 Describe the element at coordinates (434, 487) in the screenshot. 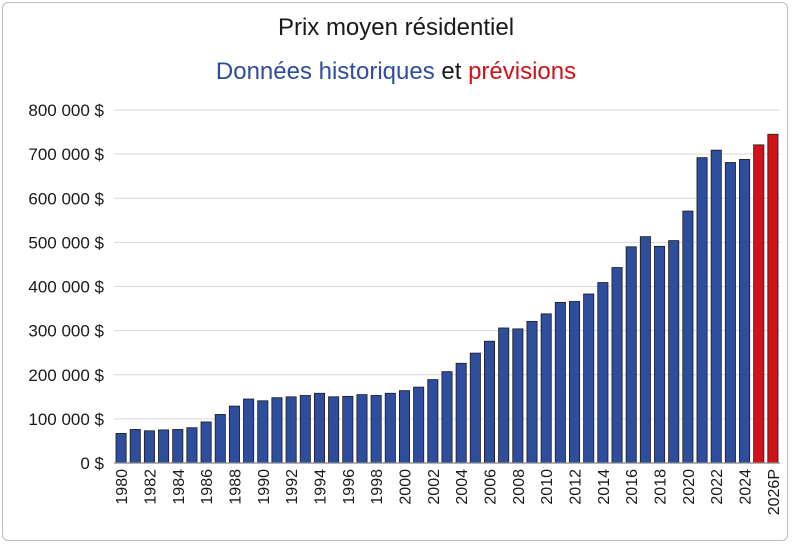

I see `x-tick-label: 2002` at that location.